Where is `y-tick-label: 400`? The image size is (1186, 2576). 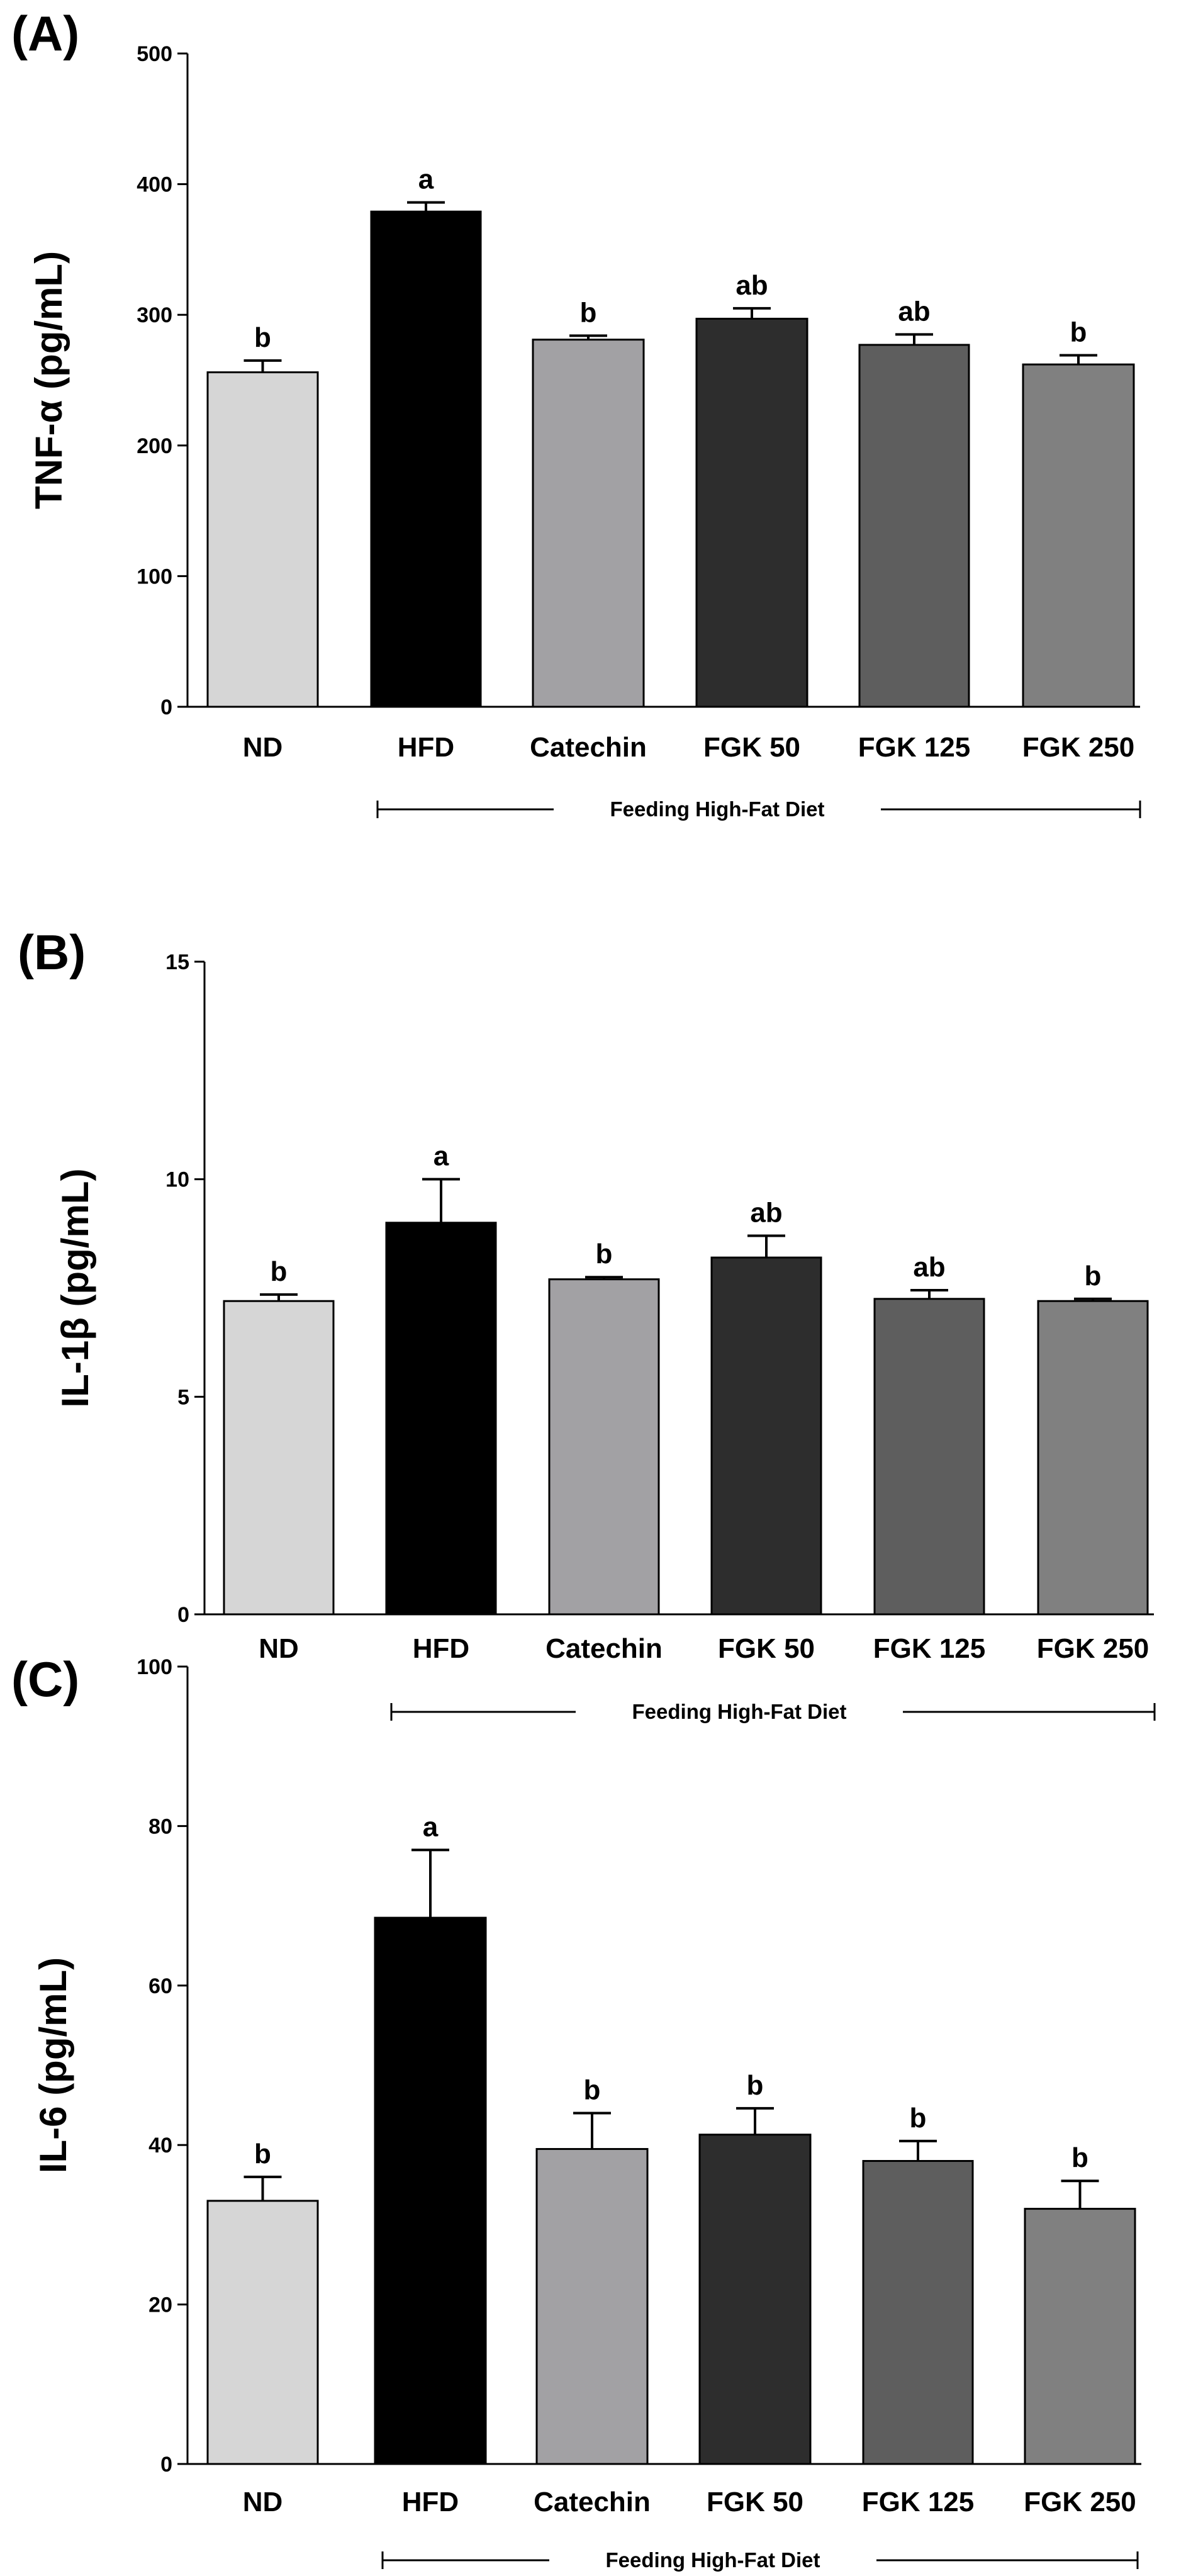 y-tick-label: 400 is located at coordinates (154, 185).